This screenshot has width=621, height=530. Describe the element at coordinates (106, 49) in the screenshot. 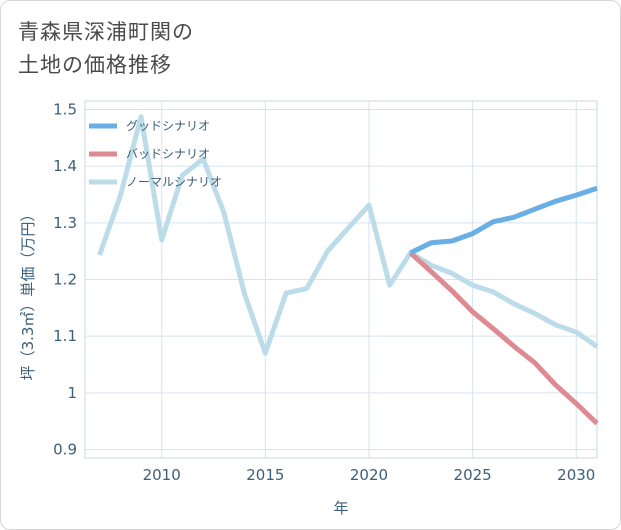

I see `chart-title: 青森県深浦町関の 土地の価格推移` at that location.